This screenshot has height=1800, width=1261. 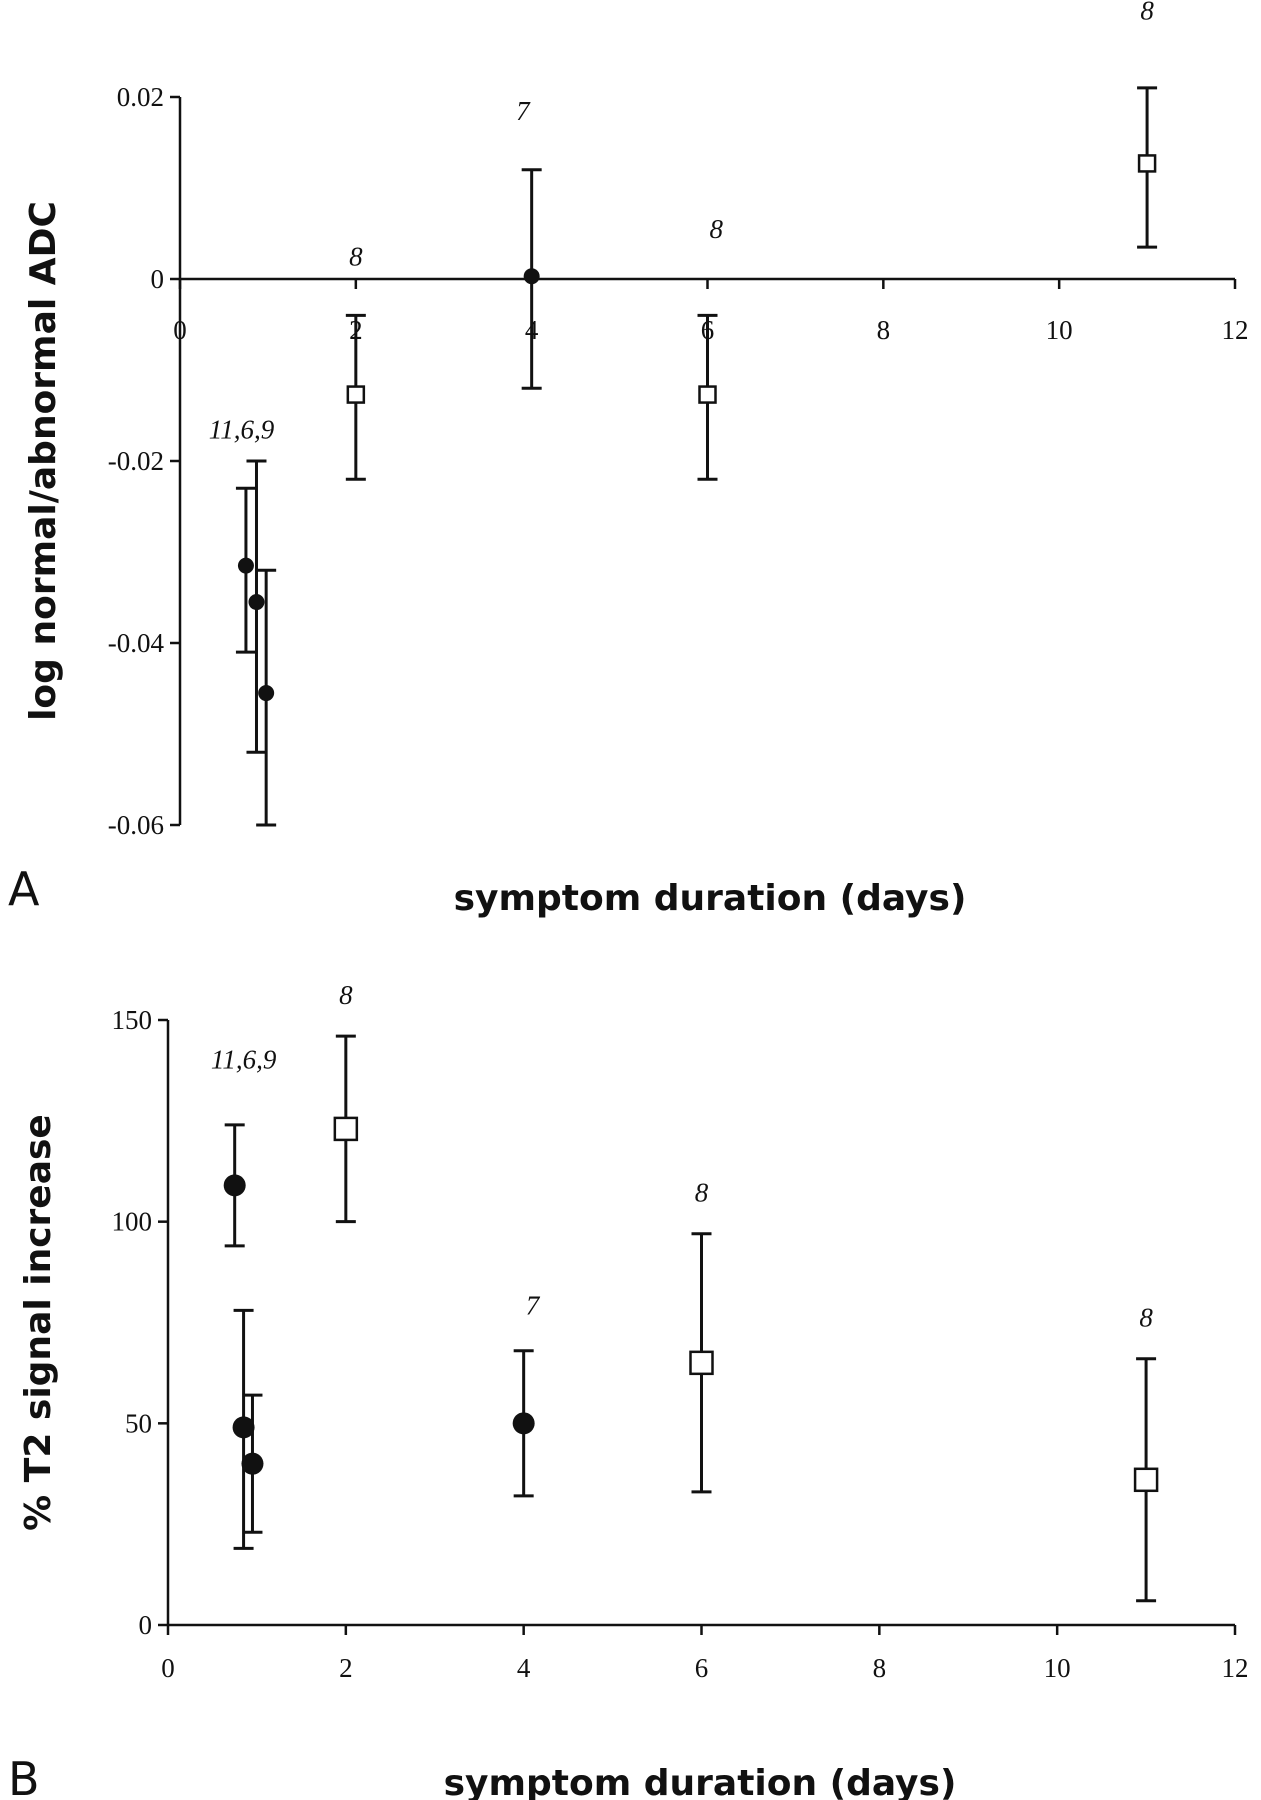 What do you see at coordinates (702, 1668) in the screenshot?
I see `panel-b-x-tick-label: 6` at bounding box center [702, 1668].